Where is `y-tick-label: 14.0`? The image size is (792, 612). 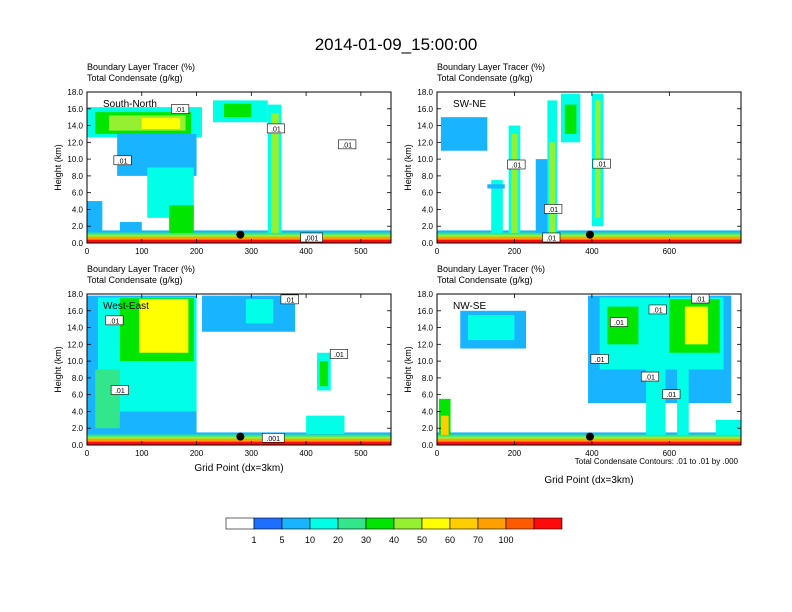 y-tick-label: 14.0 is located at coordinates (75, 126).